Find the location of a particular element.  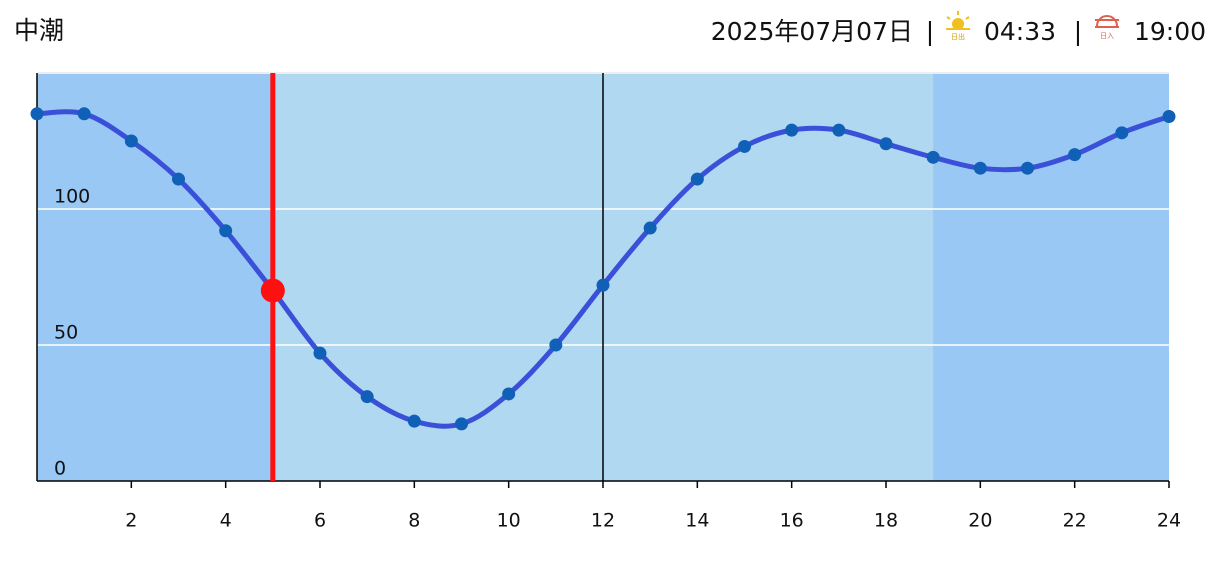

date: 2025年07月07日 is located at coordinates (812, 31).